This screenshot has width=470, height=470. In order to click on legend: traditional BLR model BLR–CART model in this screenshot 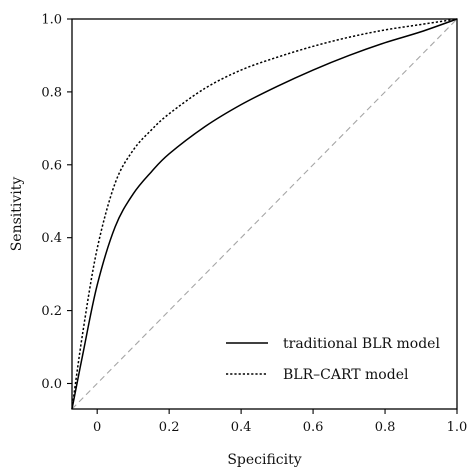, I will do `click(333, 359)`.